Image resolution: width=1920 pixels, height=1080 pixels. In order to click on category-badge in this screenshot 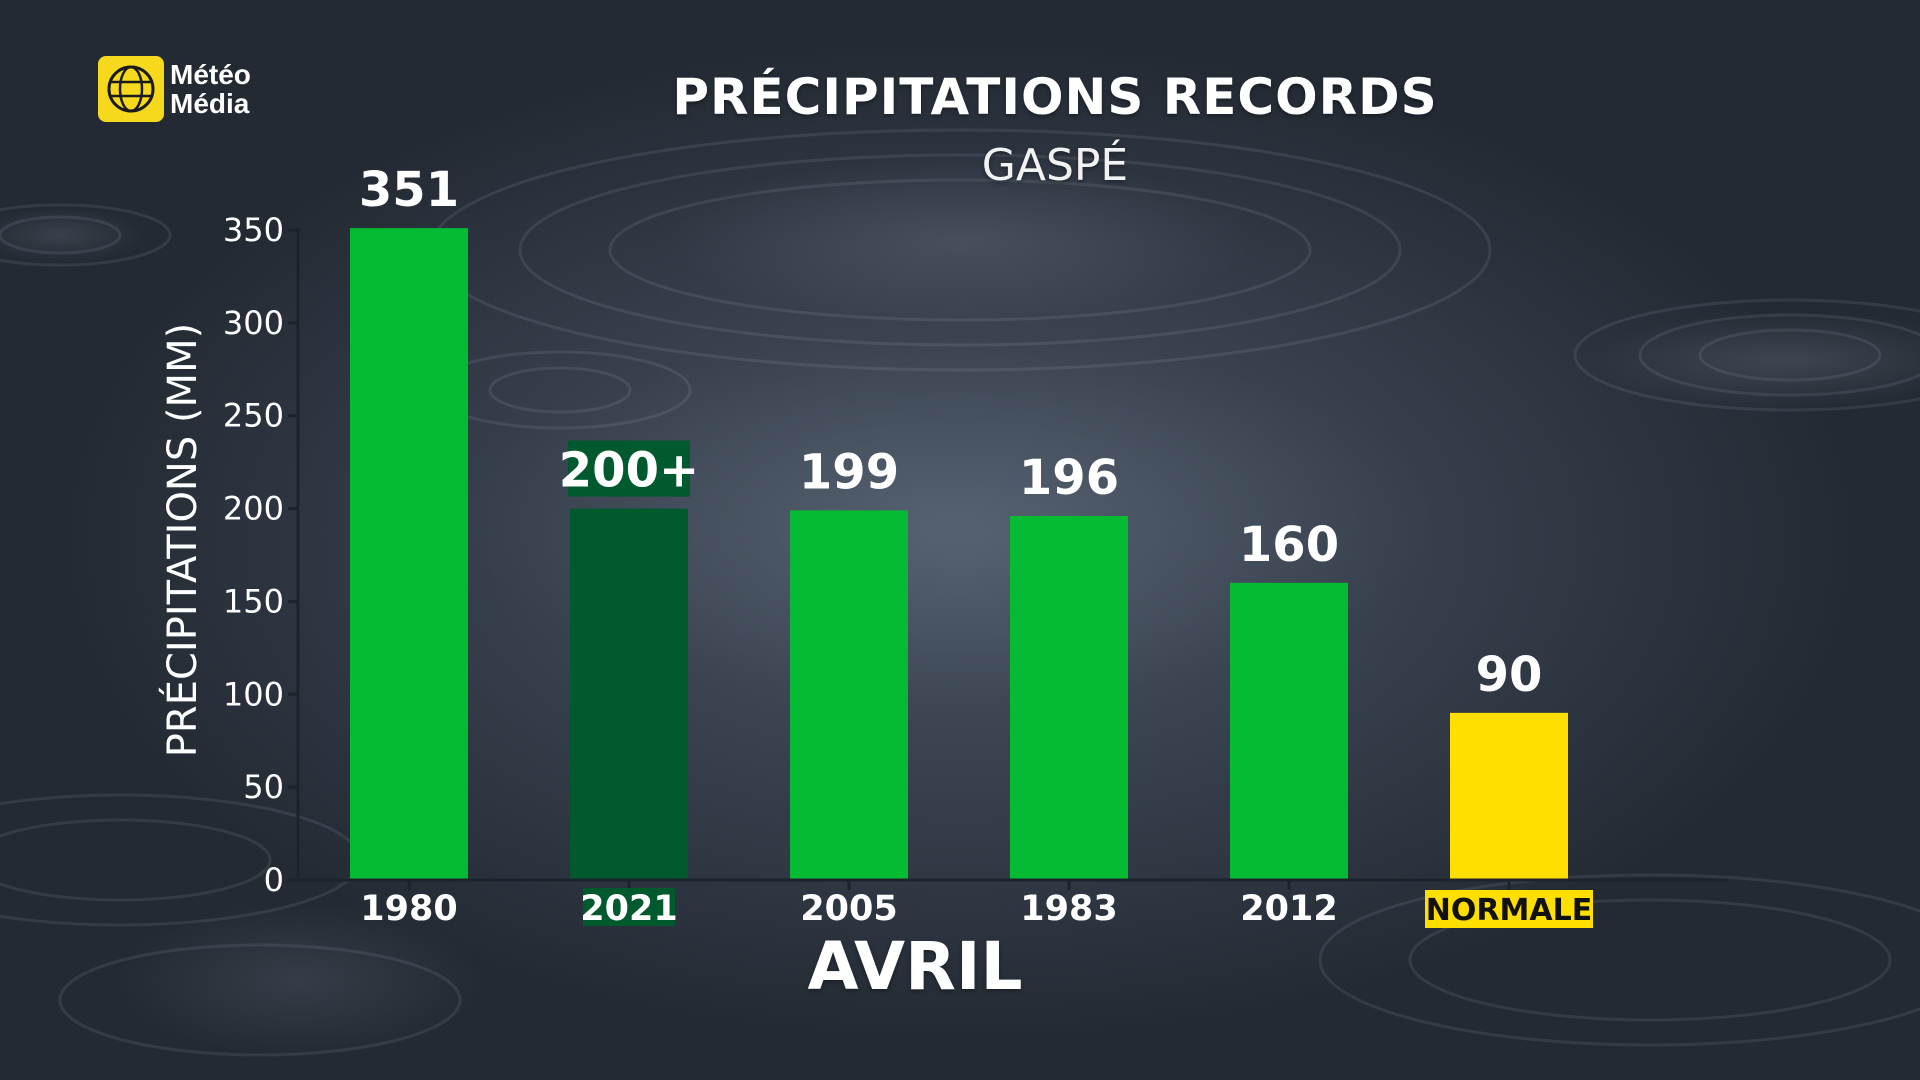, I will do `click(629, 907)`.